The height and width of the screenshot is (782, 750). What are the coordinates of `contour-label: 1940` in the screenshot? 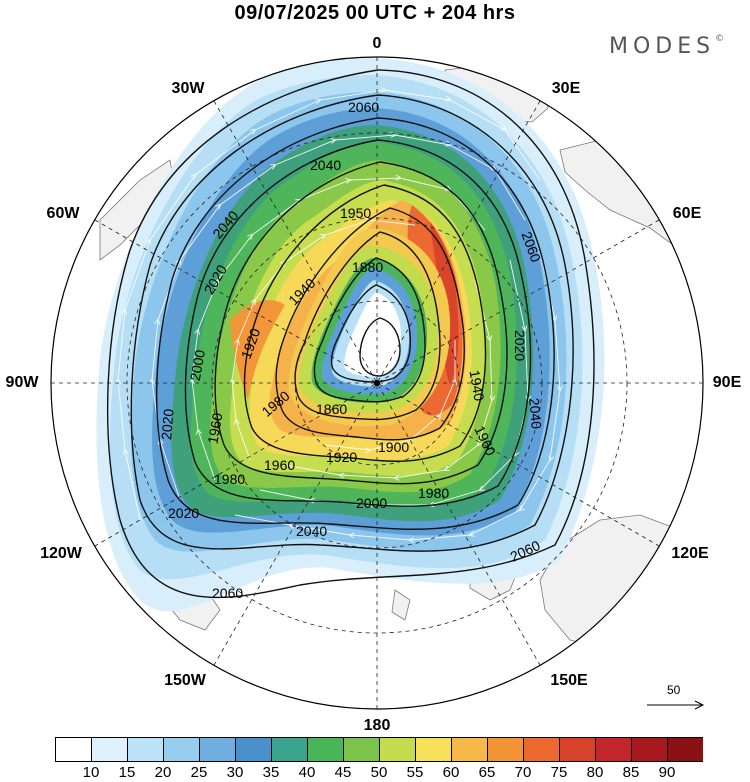 It's located at (476, 386).